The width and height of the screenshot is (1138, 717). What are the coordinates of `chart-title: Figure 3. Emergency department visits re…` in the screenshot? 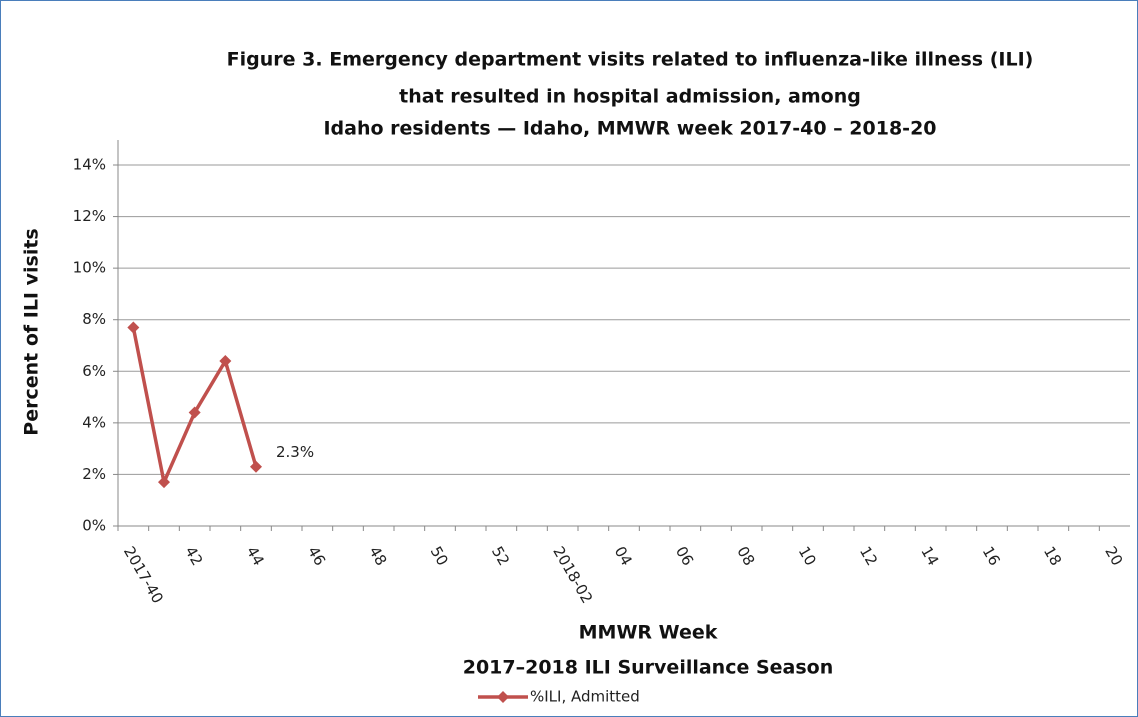 It's located at (630, 60).